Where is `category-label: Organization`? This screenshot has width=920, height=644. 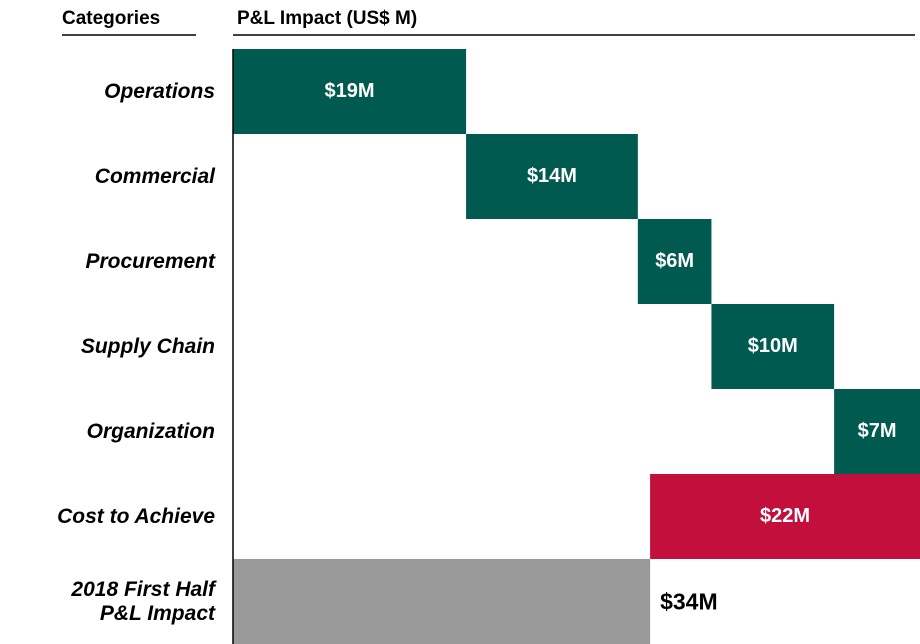
category-label: Organization is located at coordinates (150, 431).